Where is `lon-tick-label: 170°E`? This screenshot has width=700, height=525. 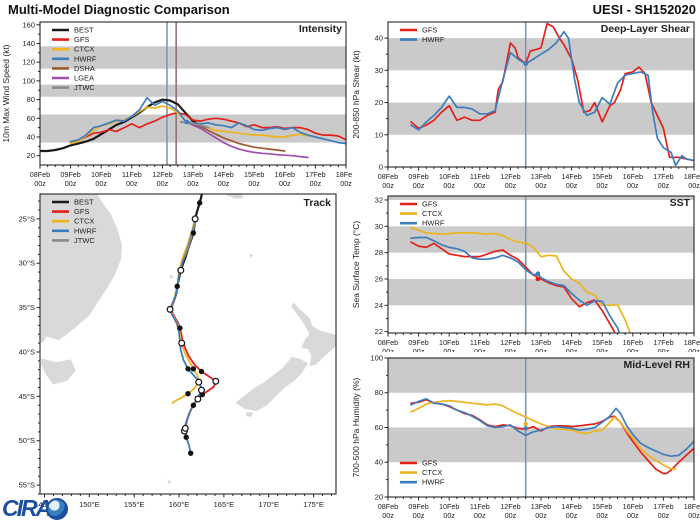
lon-tick-label: 170°E is located at coordinates (268, 504).